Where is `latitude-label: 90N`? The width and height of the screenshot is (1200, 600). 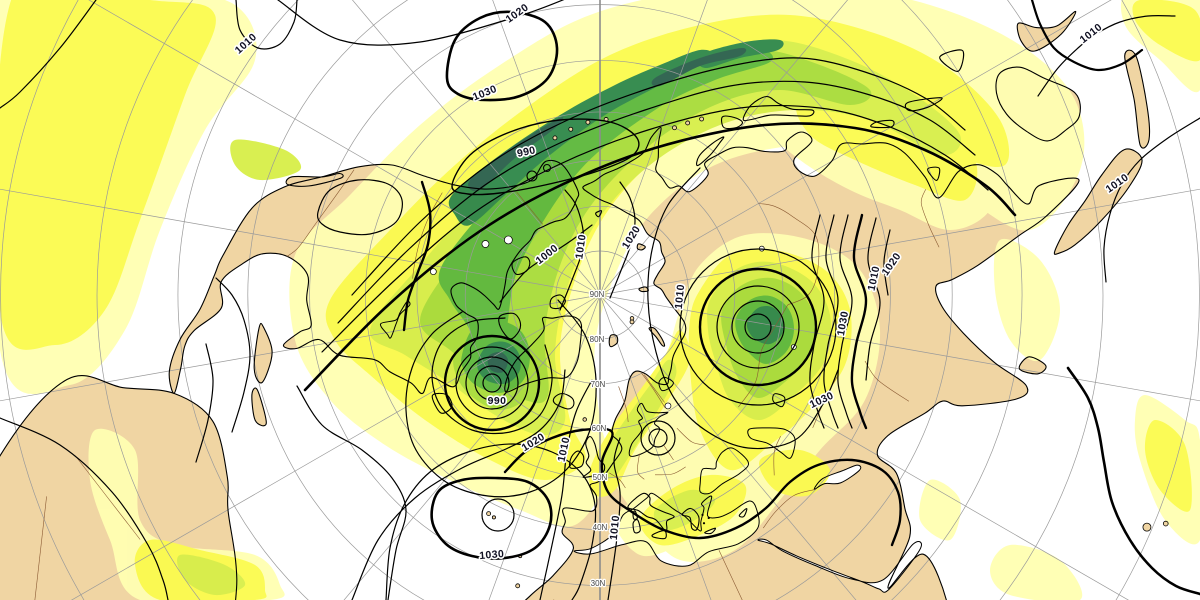
latitude-label: 90N is located at coordinates (597, 294).